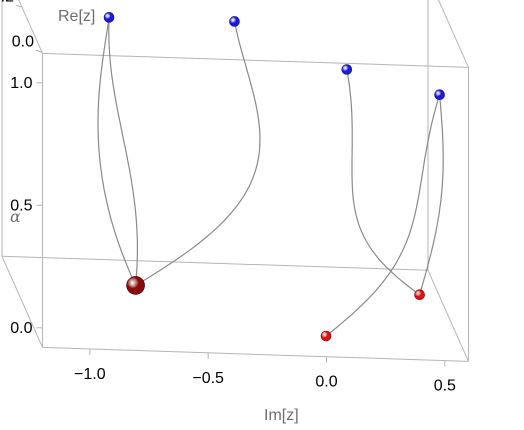 Image resolution: width=524 pixels, height=430 pixels. Describe the element at coordinates (23, 41) in the screenshot. I see `re-tick-label-0: 0.0` at that location.